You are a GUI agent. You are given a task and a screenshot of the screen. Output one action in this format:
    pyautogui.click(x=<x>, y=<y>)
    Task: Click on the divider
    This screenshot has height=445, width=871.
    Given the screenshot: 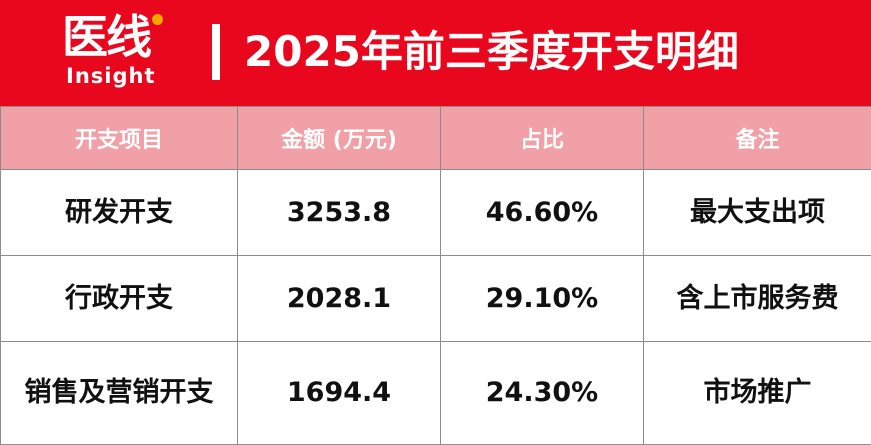 What is the action you would take?
    pyautogui.click(x=216, y=52)
    